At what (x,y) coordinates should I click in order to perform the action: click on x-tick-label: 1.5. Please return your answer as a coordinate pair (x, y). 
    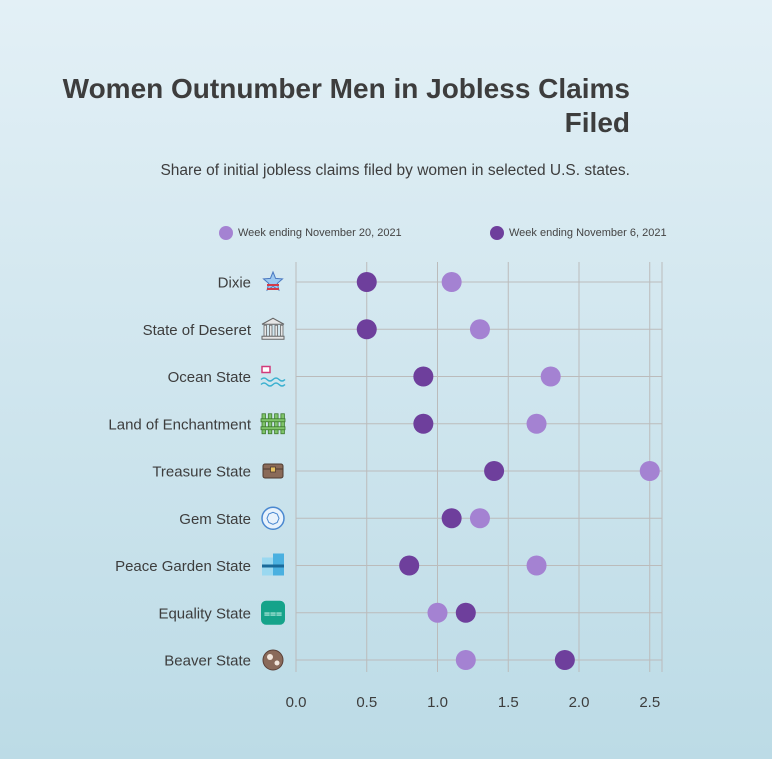
    Looking at the image, I should click on (508, 702).